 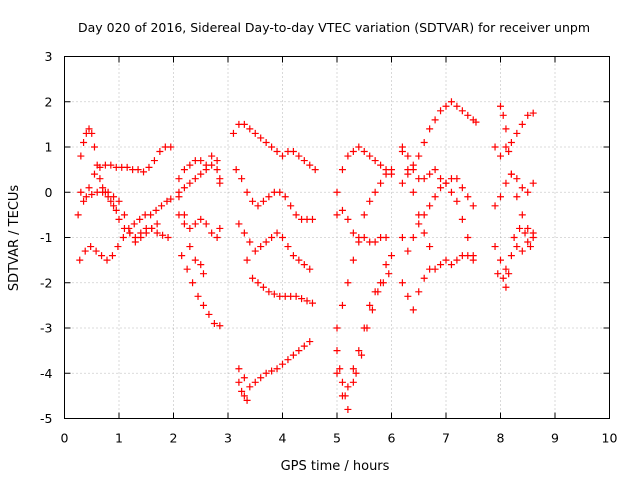 What do you see at coordinates (274, 194) in the screenshot?
I see `series-t11` at bounding box center [274, 194].